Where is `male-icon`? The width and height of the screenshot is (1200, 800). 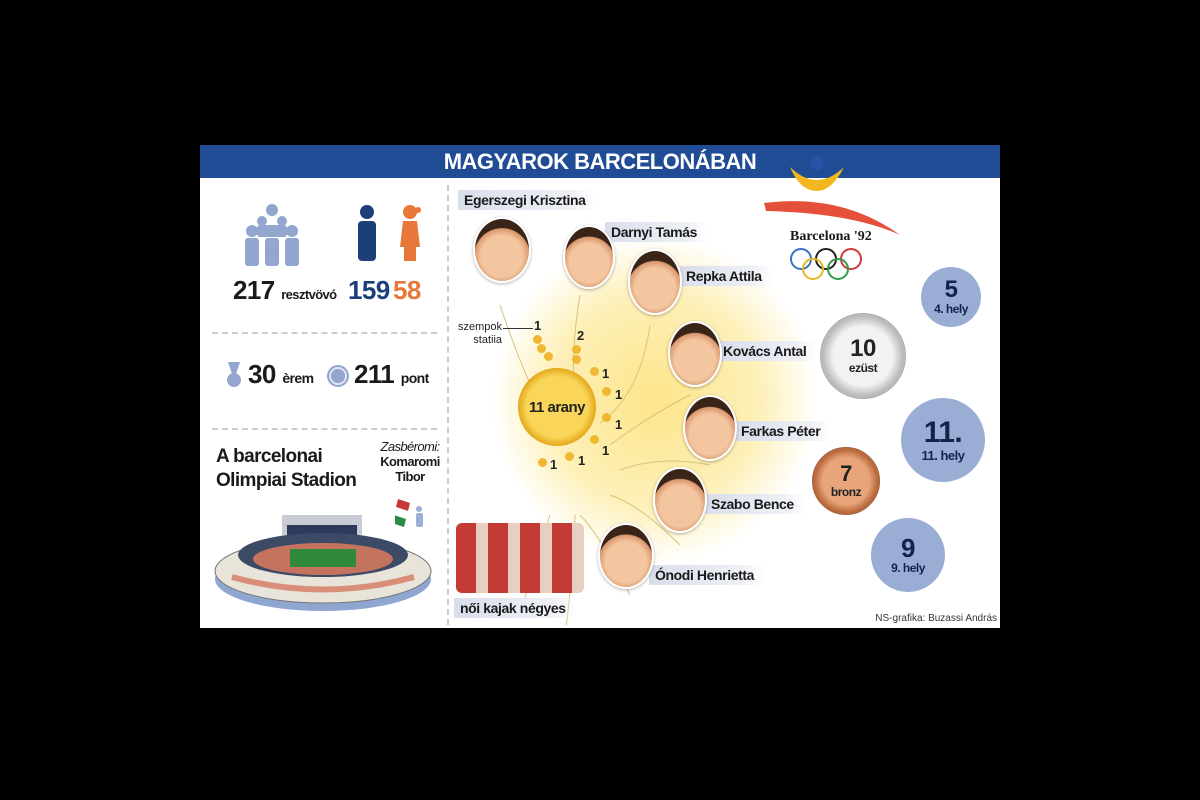 male-icon is located at coordinates (367, 233).